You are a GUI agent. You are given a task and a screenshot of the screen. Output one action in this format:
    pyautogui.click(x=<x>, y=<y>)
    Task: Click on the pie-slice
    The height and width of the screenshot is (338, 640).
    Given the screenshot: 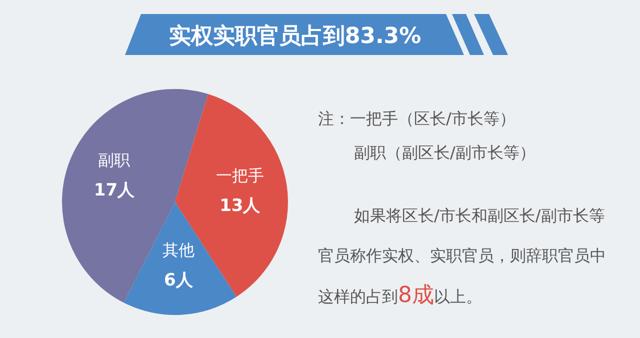 What is the action you would take?
    pyautogui.click(x=135, y=196)
    